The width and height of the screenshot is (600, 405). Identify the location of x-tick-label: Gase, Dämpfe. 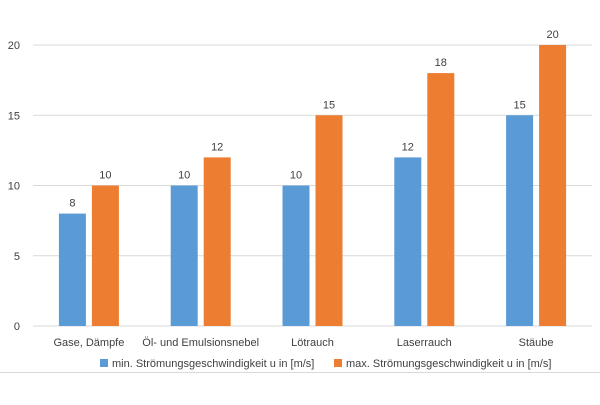
(88, 343).